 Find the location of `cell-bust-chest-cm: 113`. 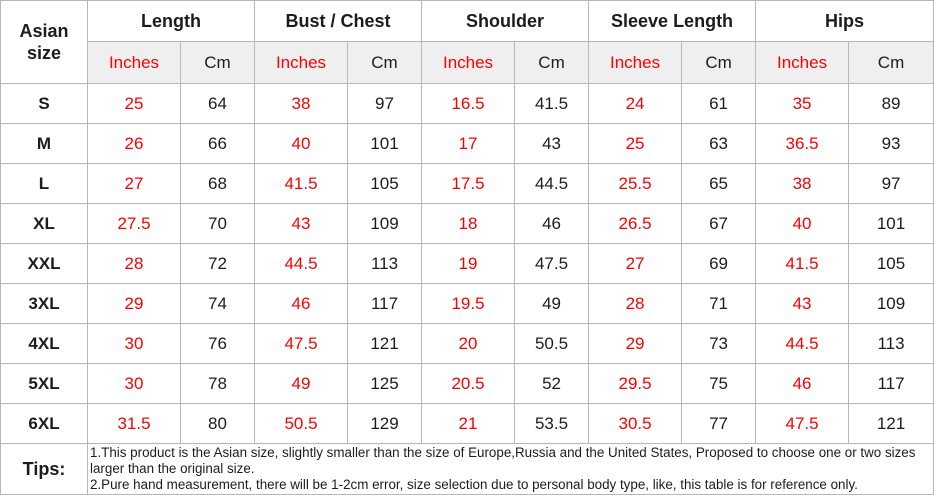

cell-bust-chest-cm: 113 is located at coordinates (384, 263).